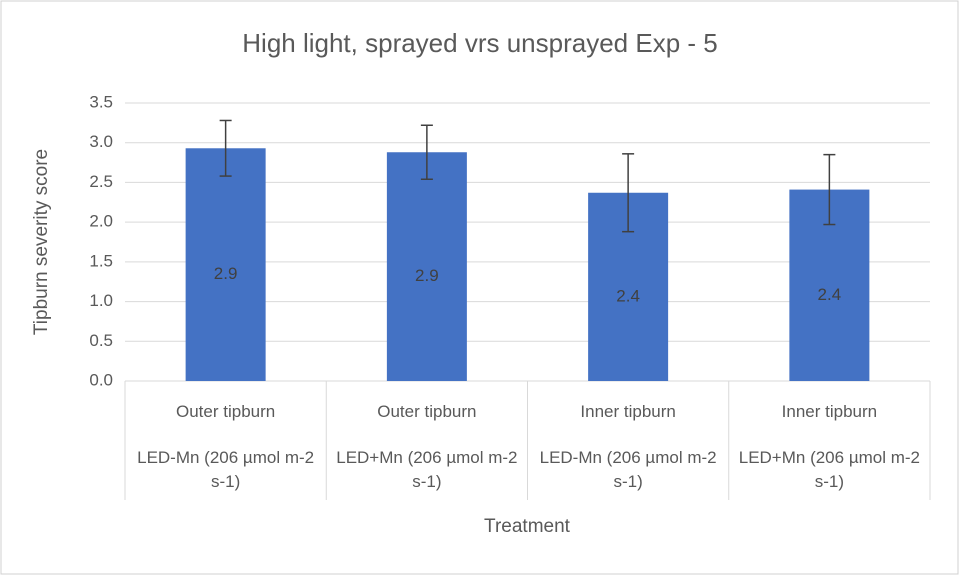 Image resolution: width=959 pixels, height=575 pixels. I want to click on y-tick-label: 2.5, so click(101, 181).